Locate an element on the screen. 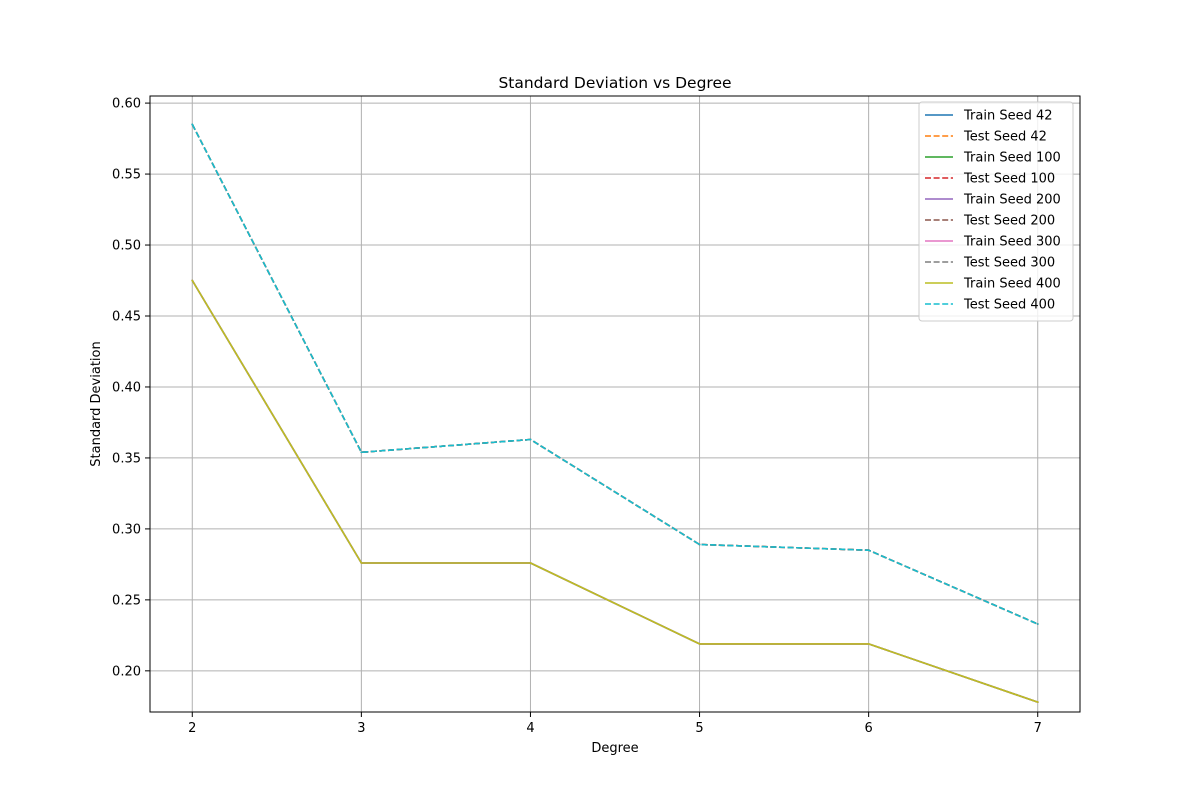 Image resolution: width=1200 pixels, height=800 pixels. chart-title: Standard Deviation vs Degree is located at coordinates (614, 83).